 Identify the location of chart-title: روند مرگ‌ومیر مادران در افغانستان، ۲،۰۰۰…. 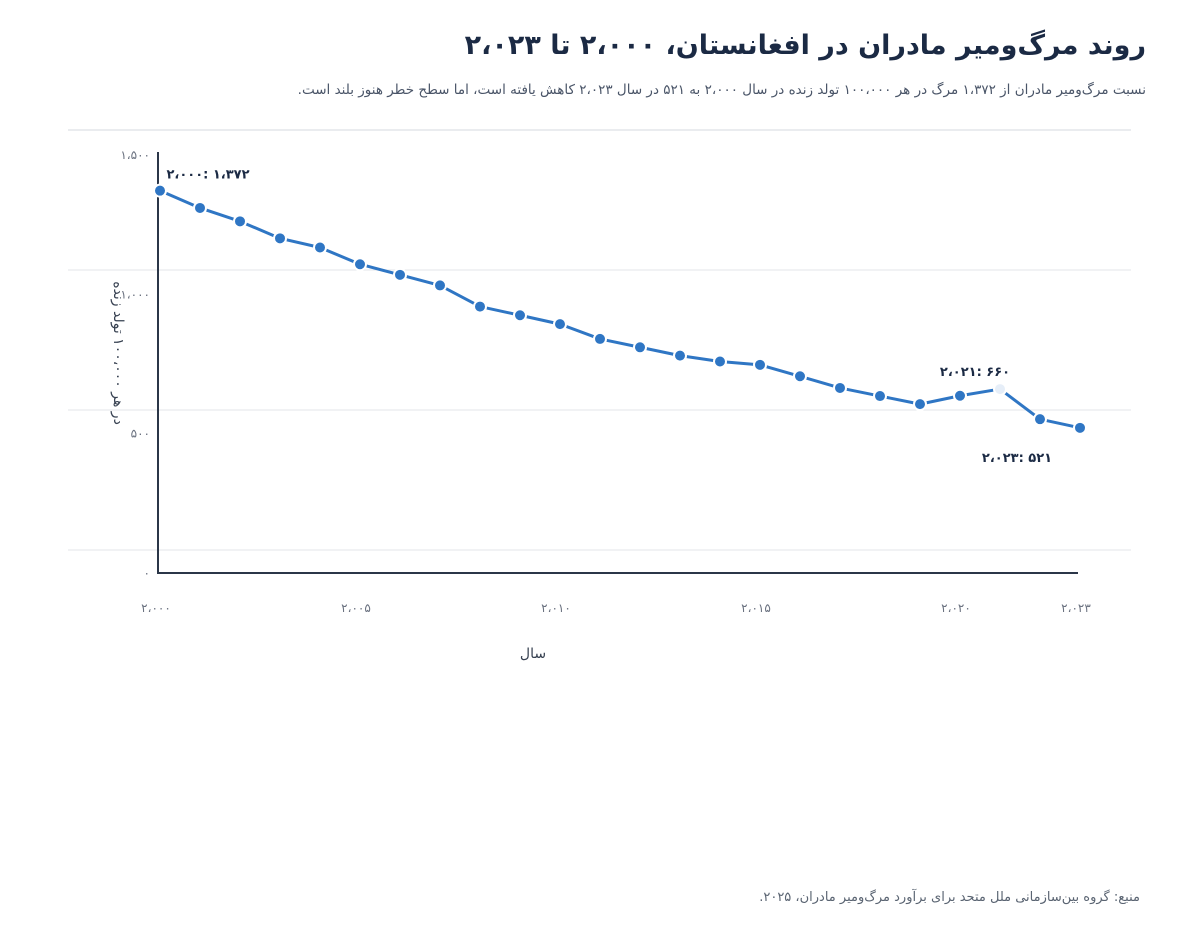
(805, 45).